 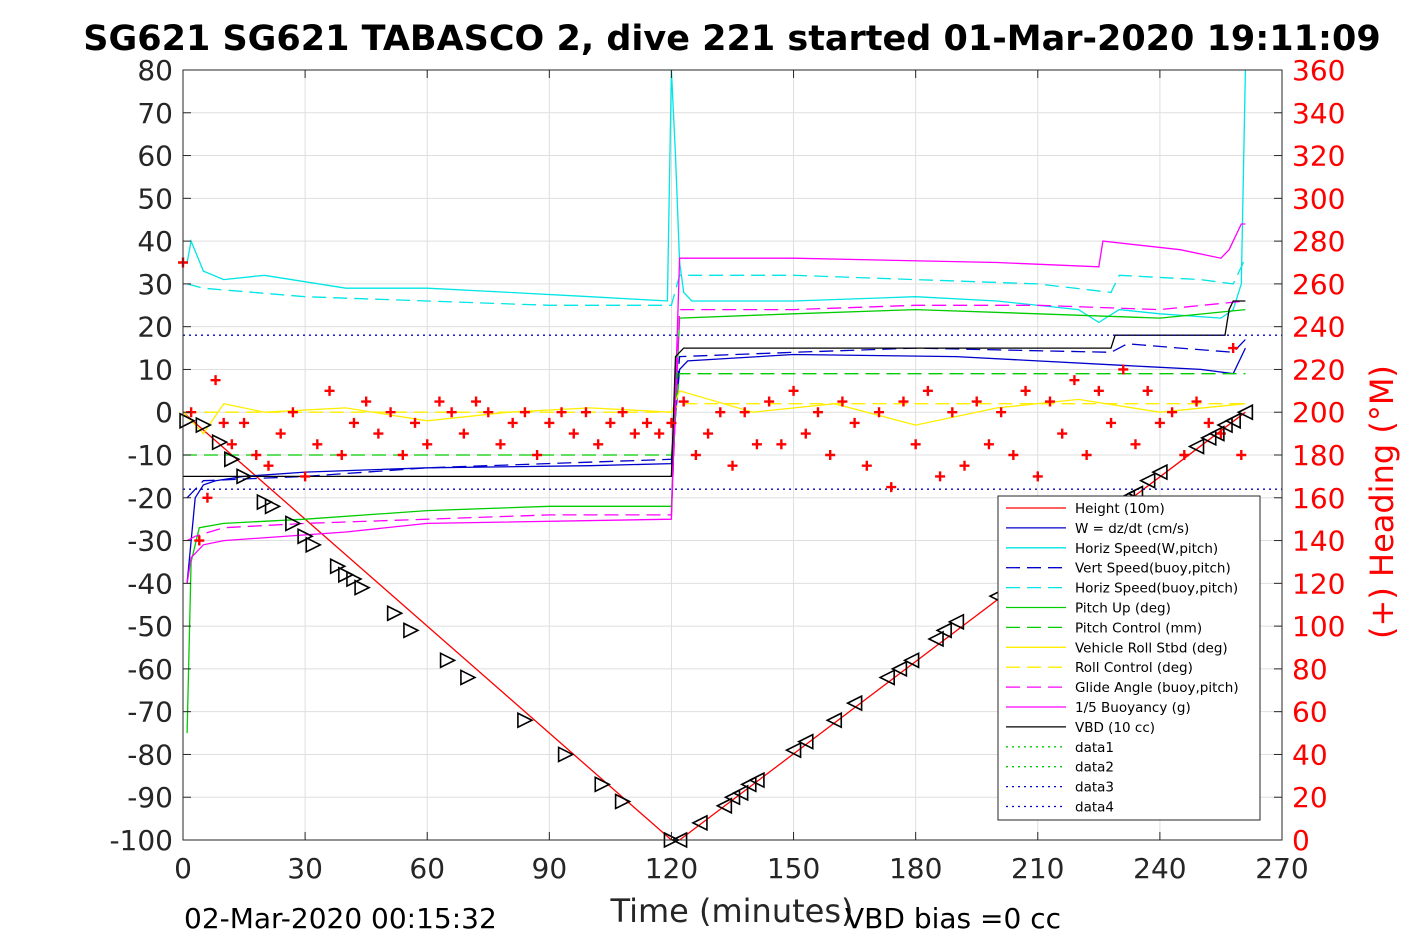 I want to click on left-tick-label: -90, so click(x=150, y=797).